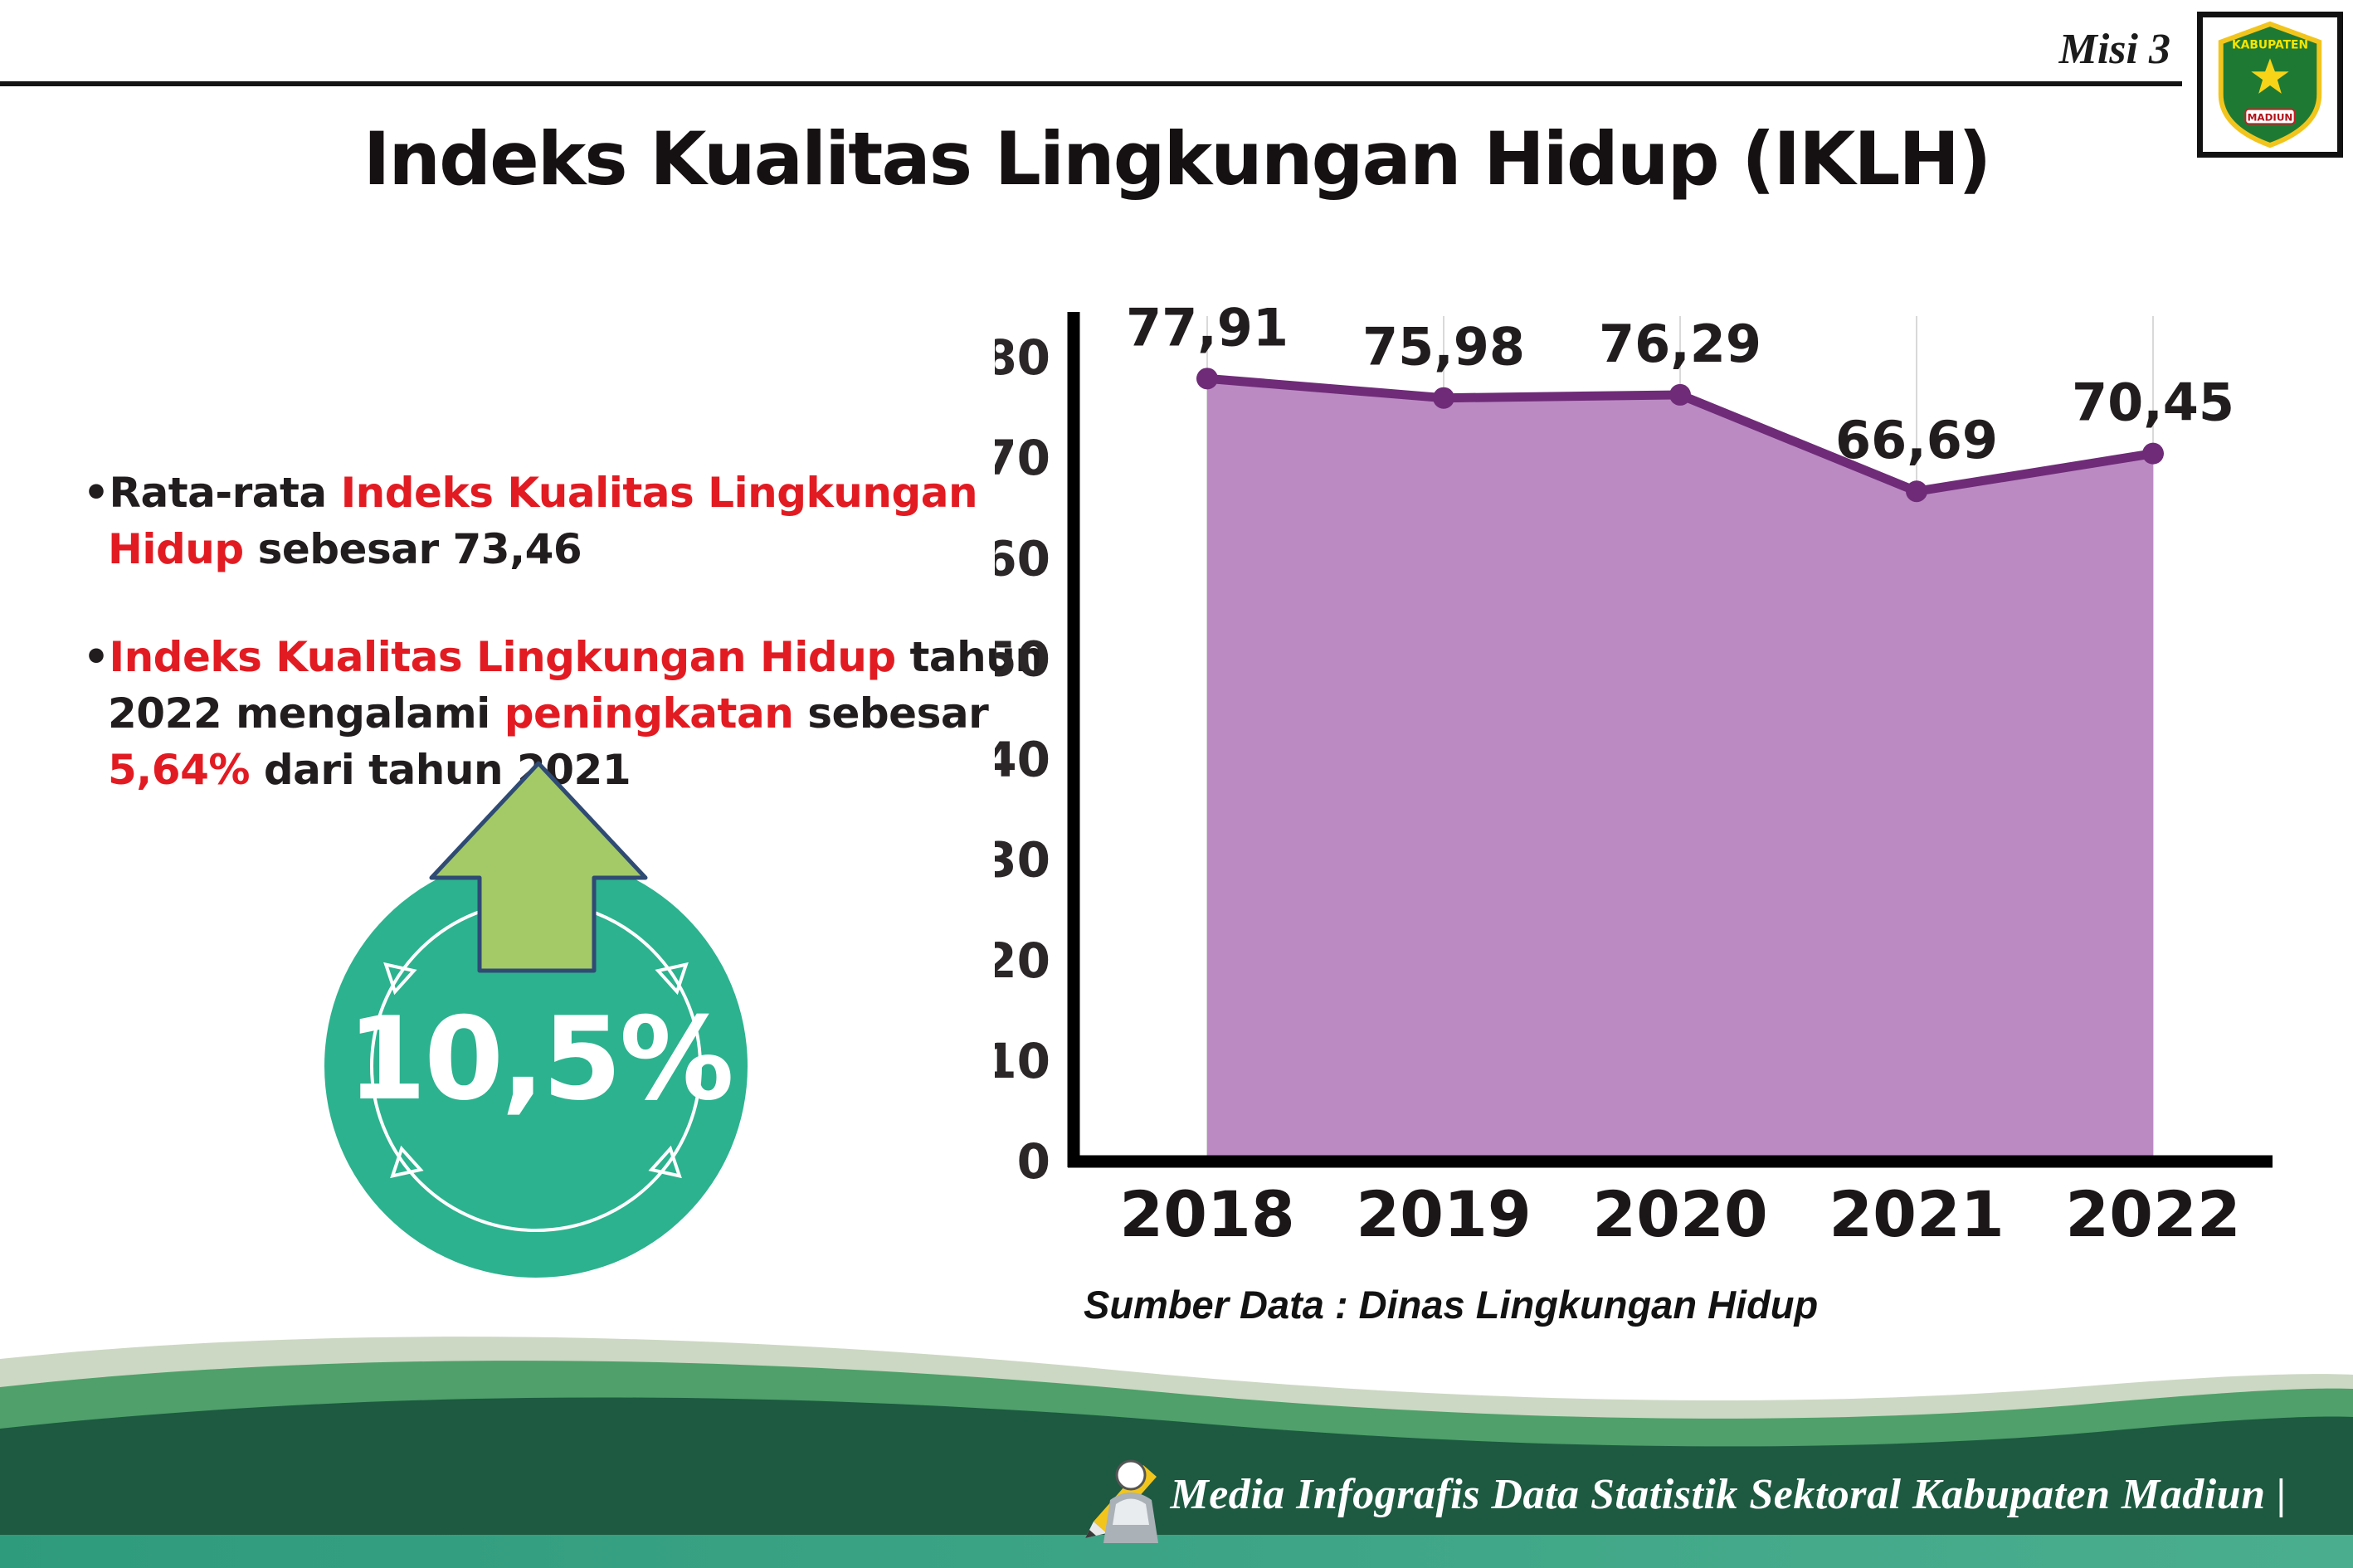 The width and height of the screenshot is (2353, 1568). Describe the element at coordinates (1680, 344) in the screenshot. I see `chart-data-label: 76,29` at that location.